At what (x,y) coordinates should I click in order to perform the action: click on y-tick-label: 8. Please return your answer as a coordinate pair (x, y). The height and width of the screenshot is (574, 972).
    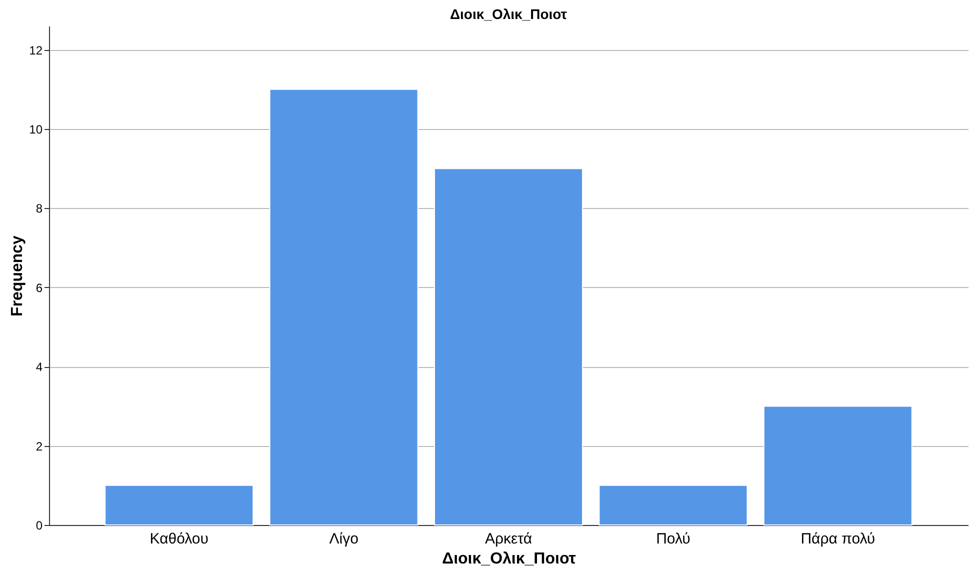
    Looking at the image, I should click on (39, 209).